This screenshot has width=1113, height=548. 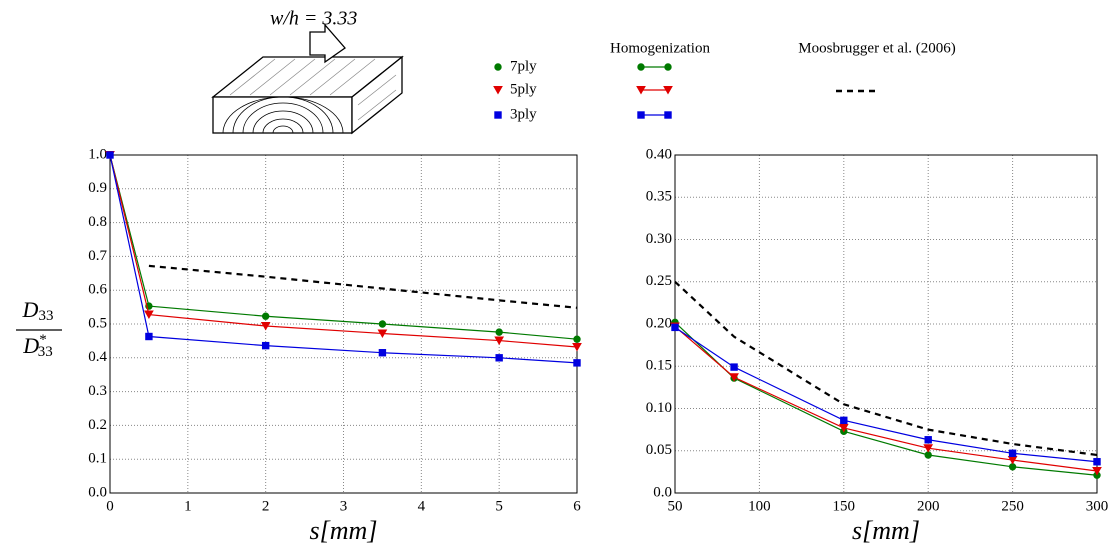 I want to click on x-tick-label: 250, so click(x=1012, y=506).